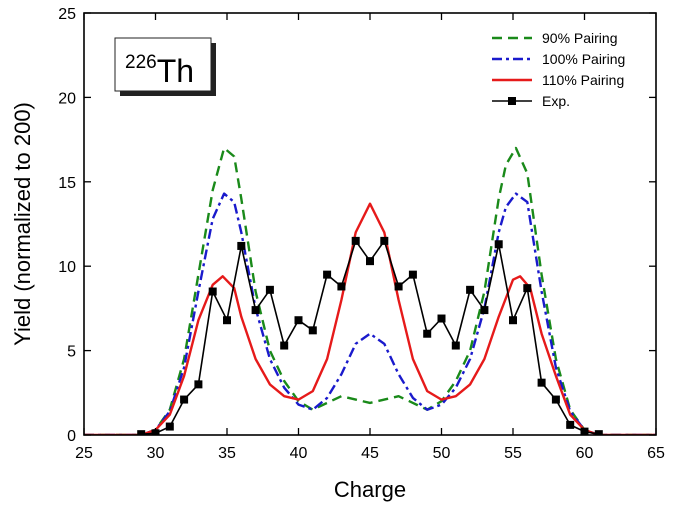  Describe the element at coordinates (583, 59) in the screenshot. I see `legend-label-2: 100% Pairing` at that location.